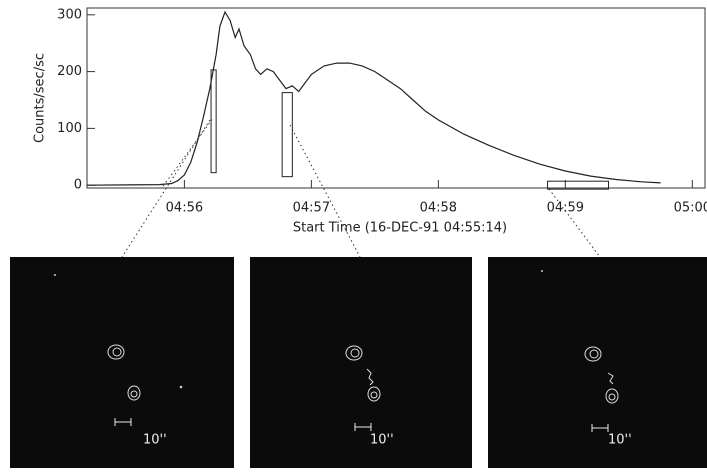 The image size is (707, 472). I want to click on x-axis-label: Start Time (16-DEC-91 04:55:14), so click(400, 228).